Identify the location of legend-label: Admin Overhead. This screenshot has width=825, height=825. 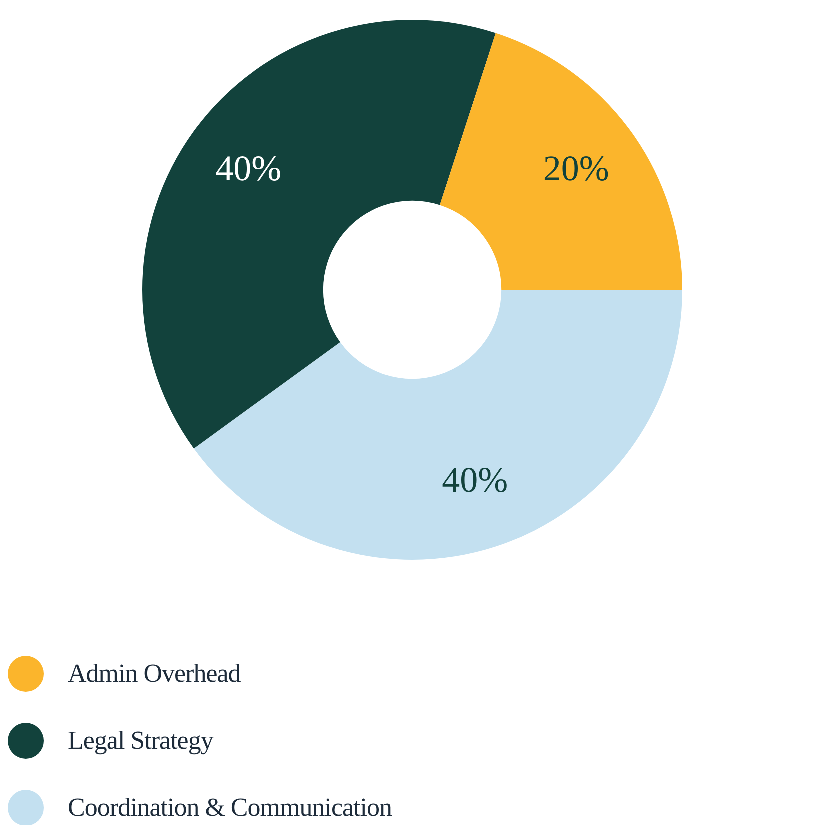
(154, 673).